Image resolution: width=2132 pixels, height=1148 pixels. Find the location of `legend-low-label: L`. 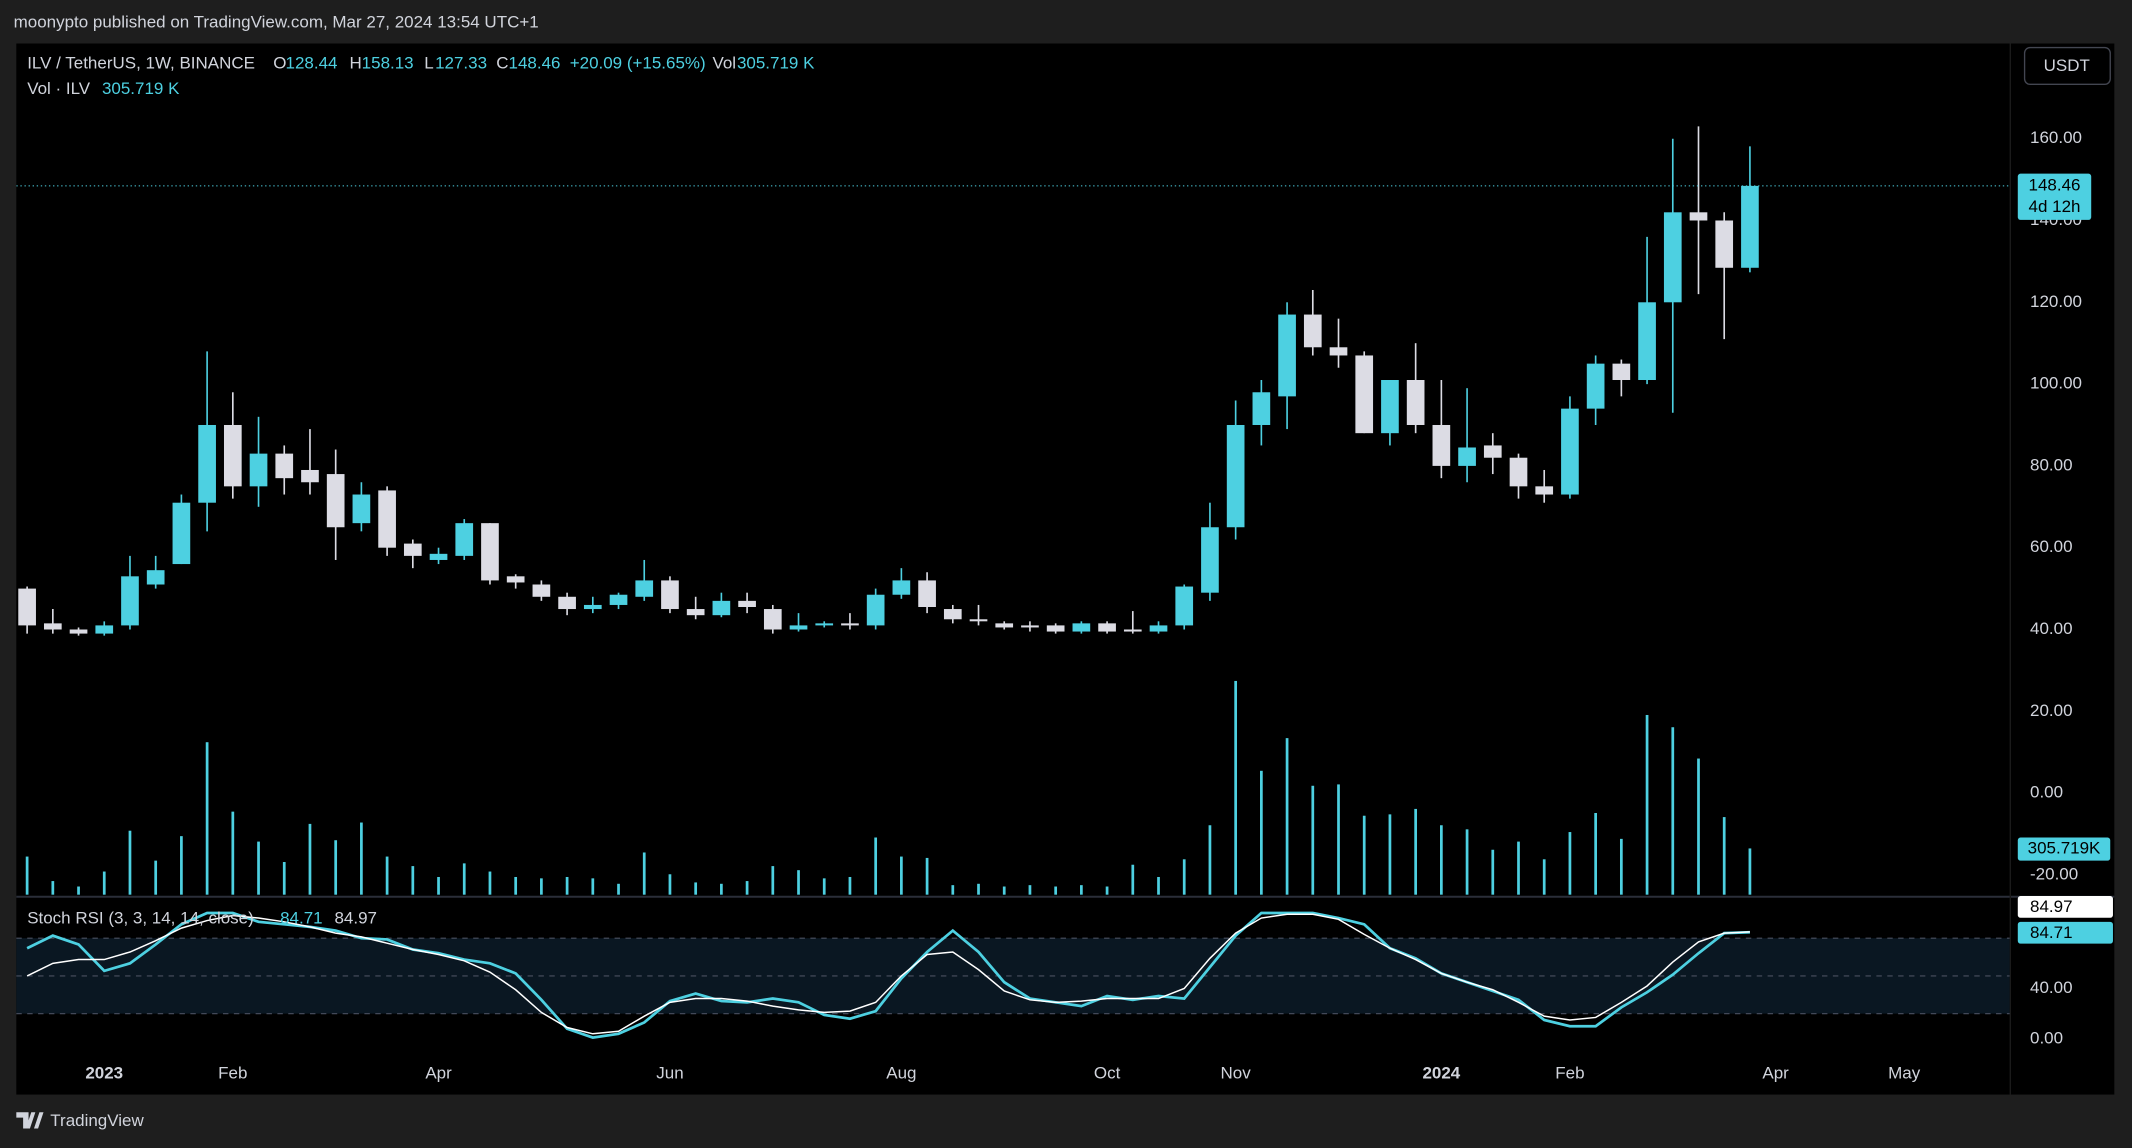

legend-low-label: L is located at coordinates (428, 62).